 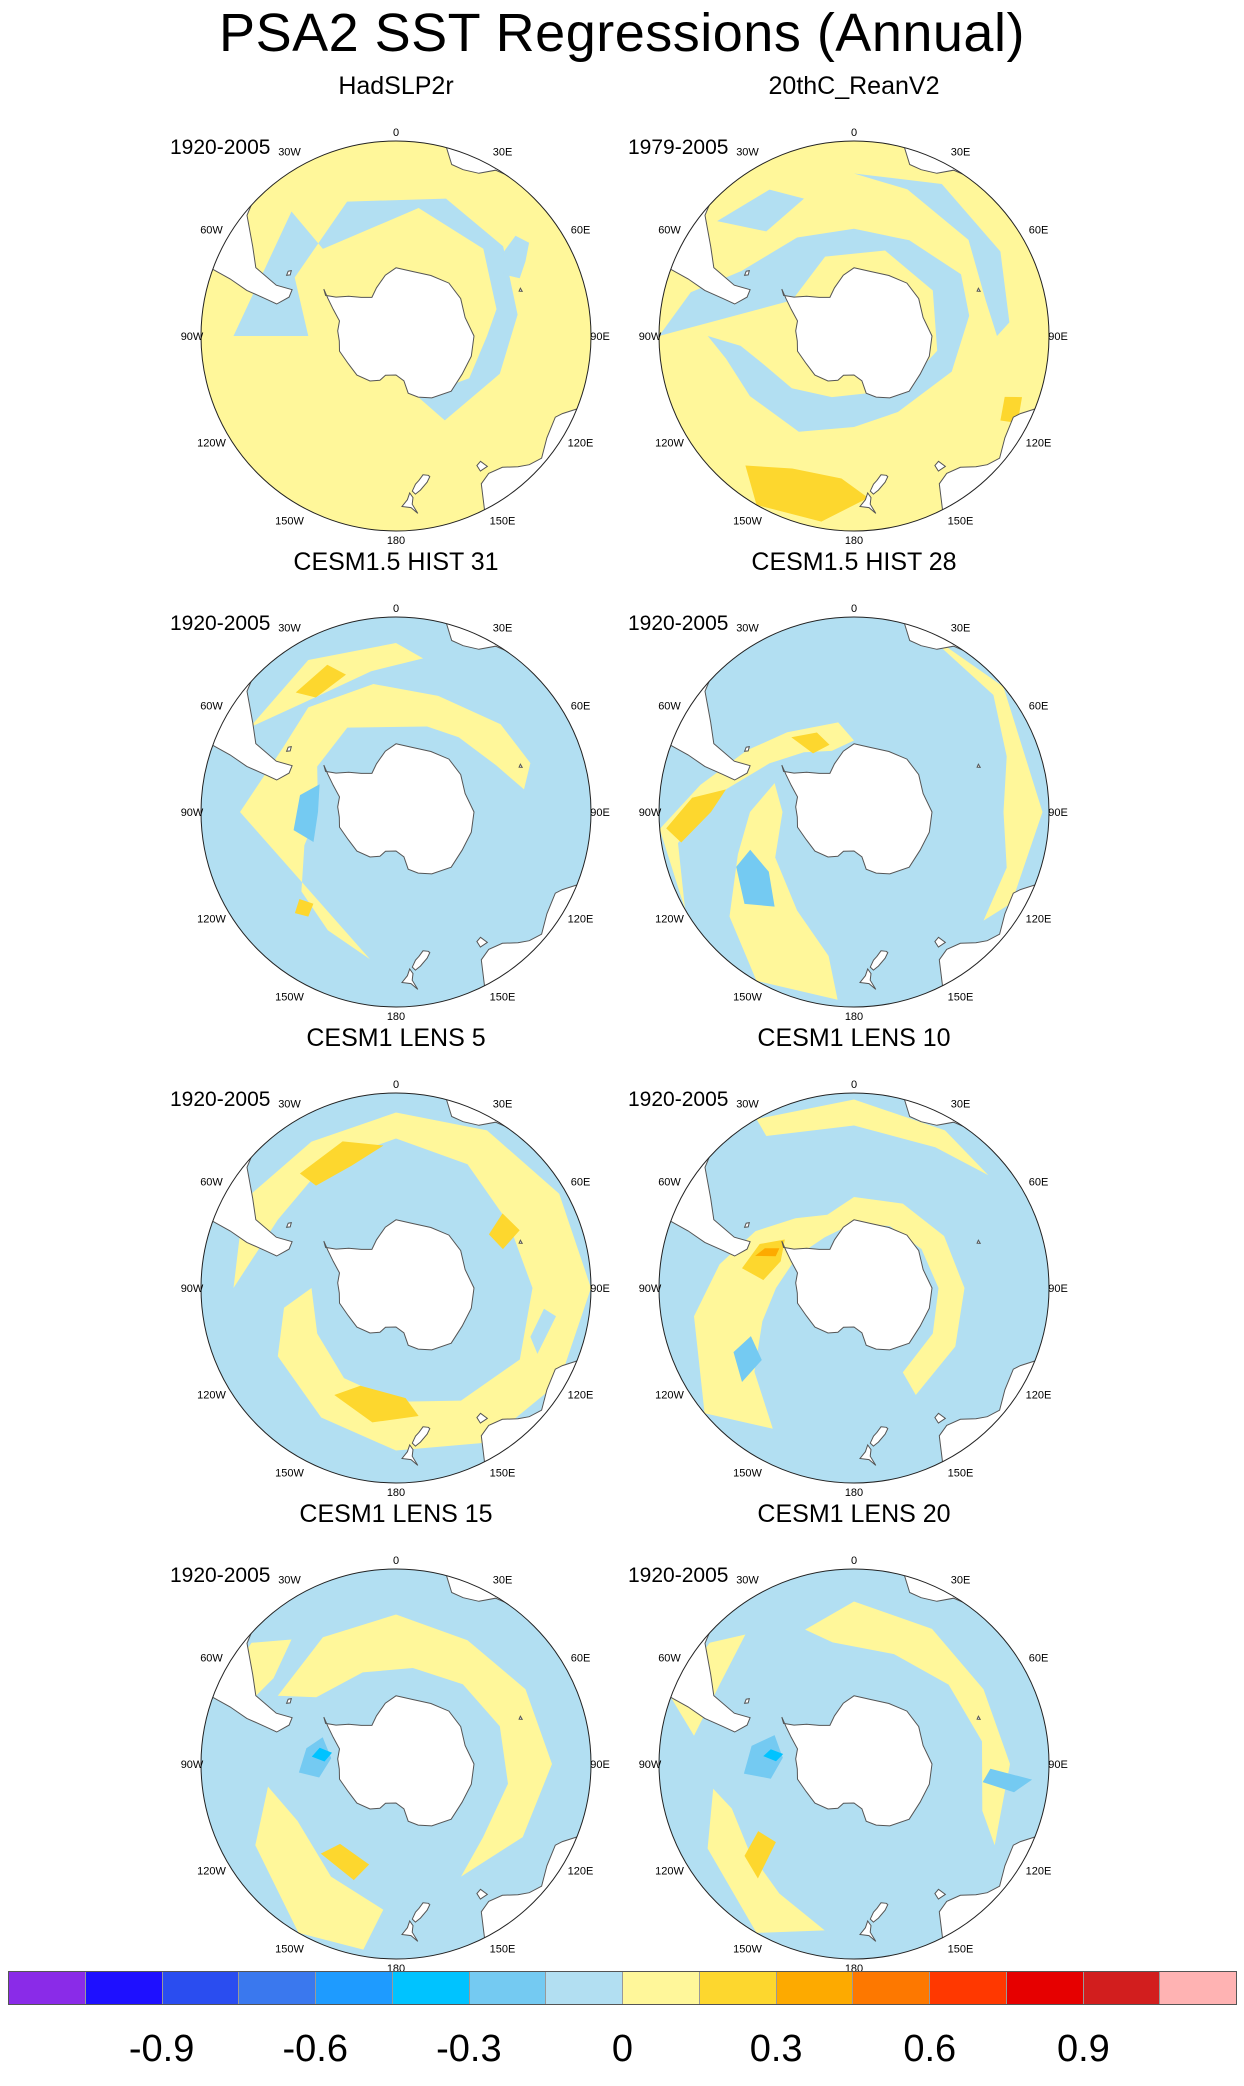 I want to click on panel-title: CESM1 LENS 15, so click(x=396, y=1514).